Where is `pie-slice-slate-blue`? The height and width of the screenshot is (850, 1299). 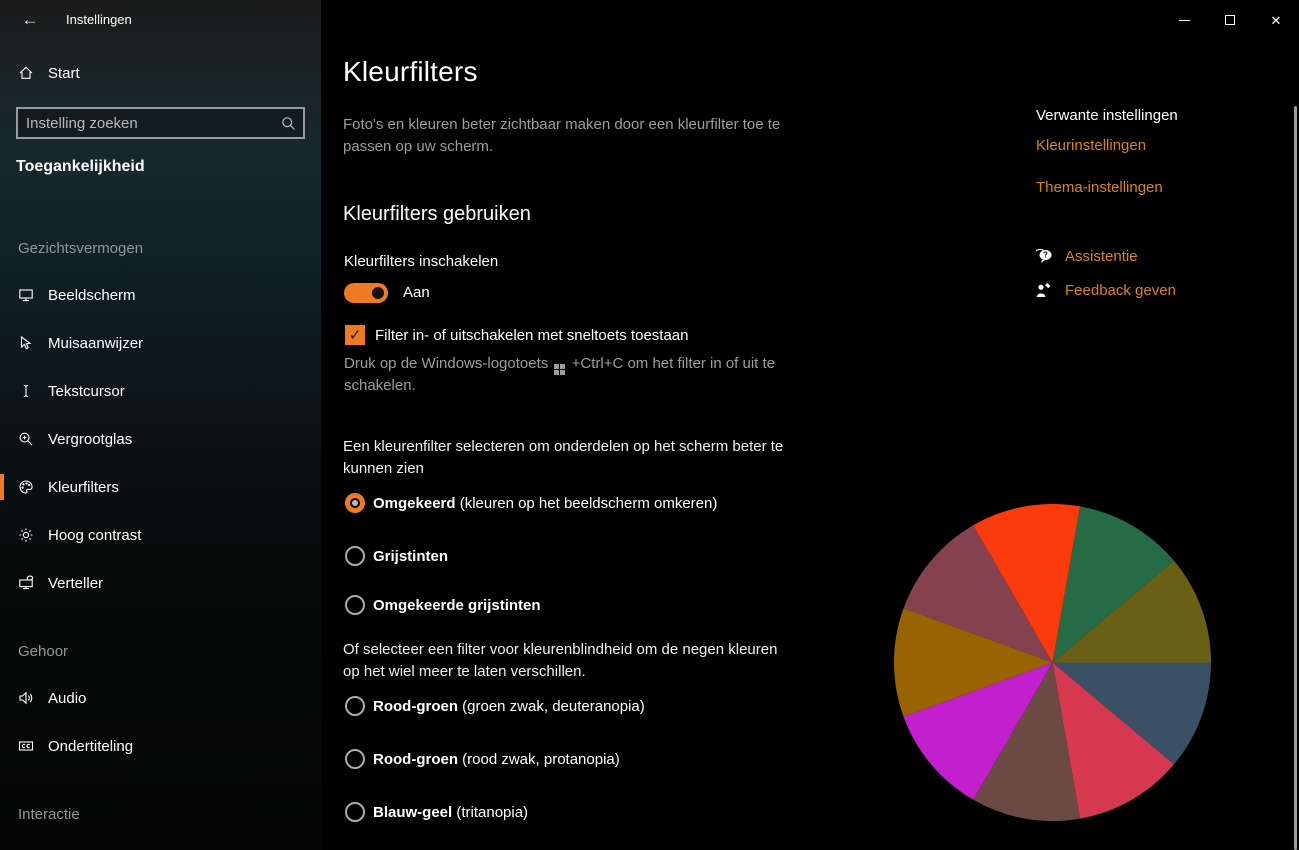
pie-slice-slate-blue is located at coordinates (1131, 713).